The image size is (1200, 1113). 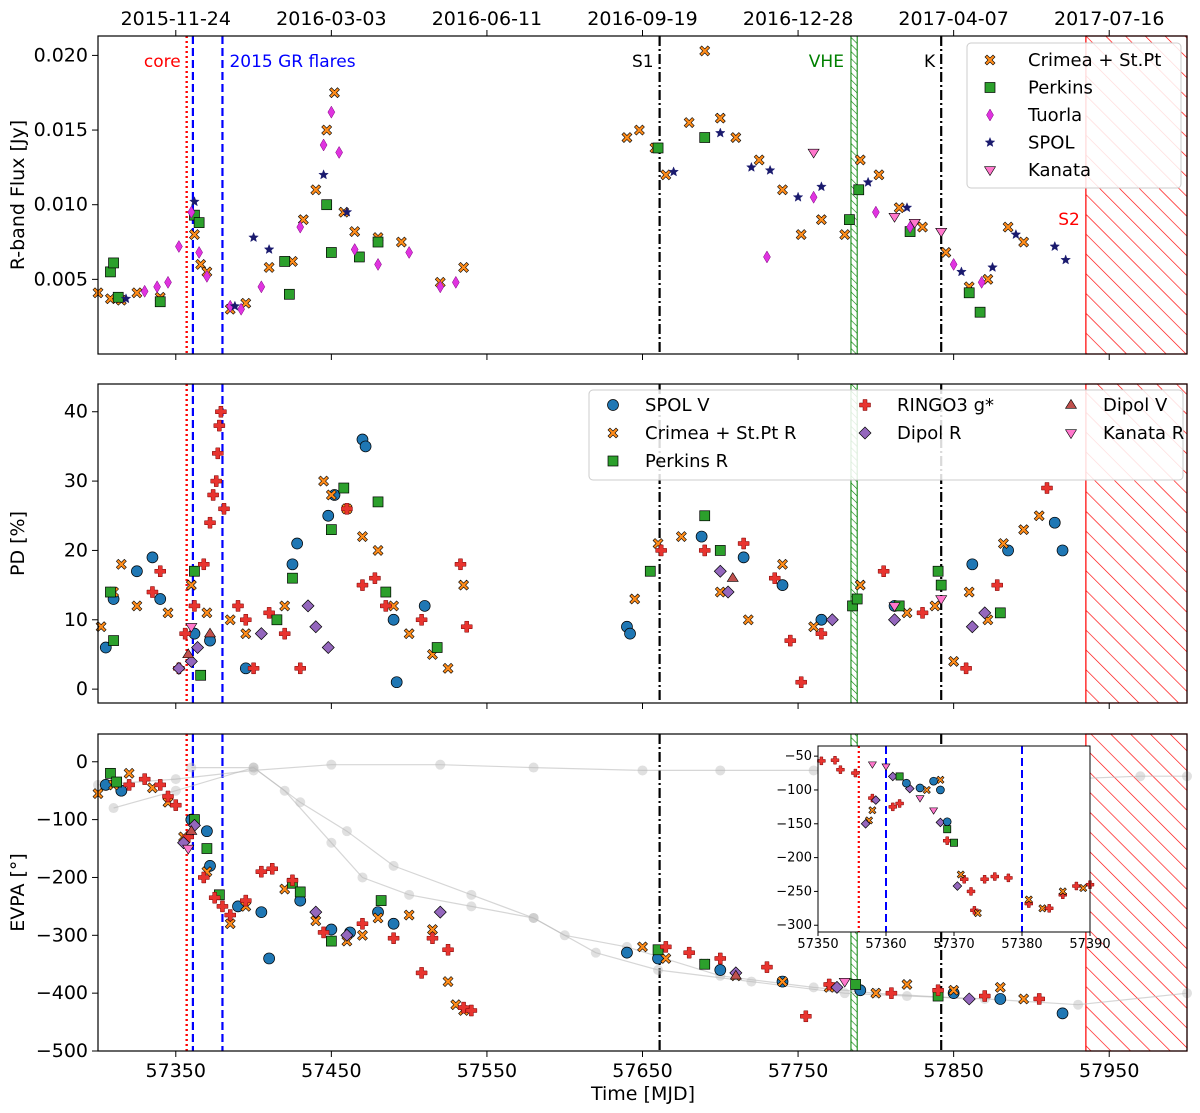 I want to click on y-tick-label: −100, so click(x=62, y=820).